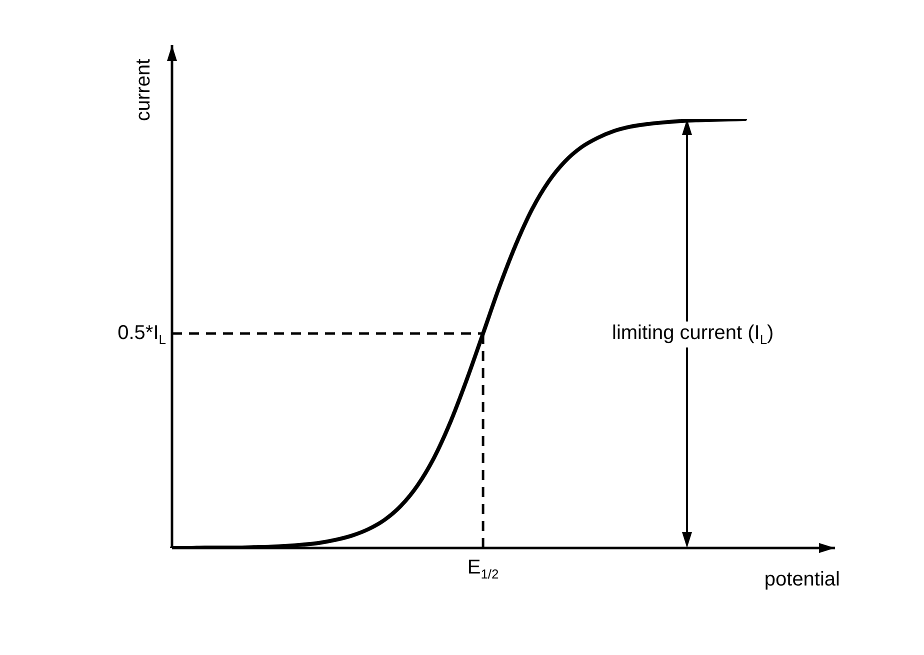 This screenshot has width=924, height=655. What do you see at coordinates (143, 90) in the screenshot?
I see `y-axis-title: current` at bounding box center [143, 90].